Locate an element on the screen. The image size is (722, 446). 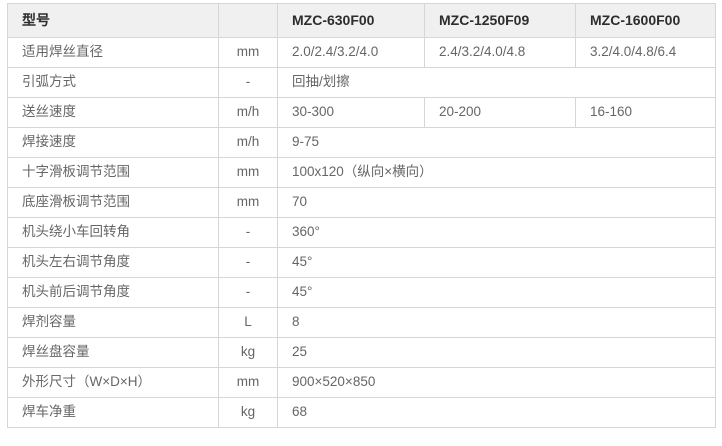
row-label: 焊剂容量 is located at coordinates (113, 322).